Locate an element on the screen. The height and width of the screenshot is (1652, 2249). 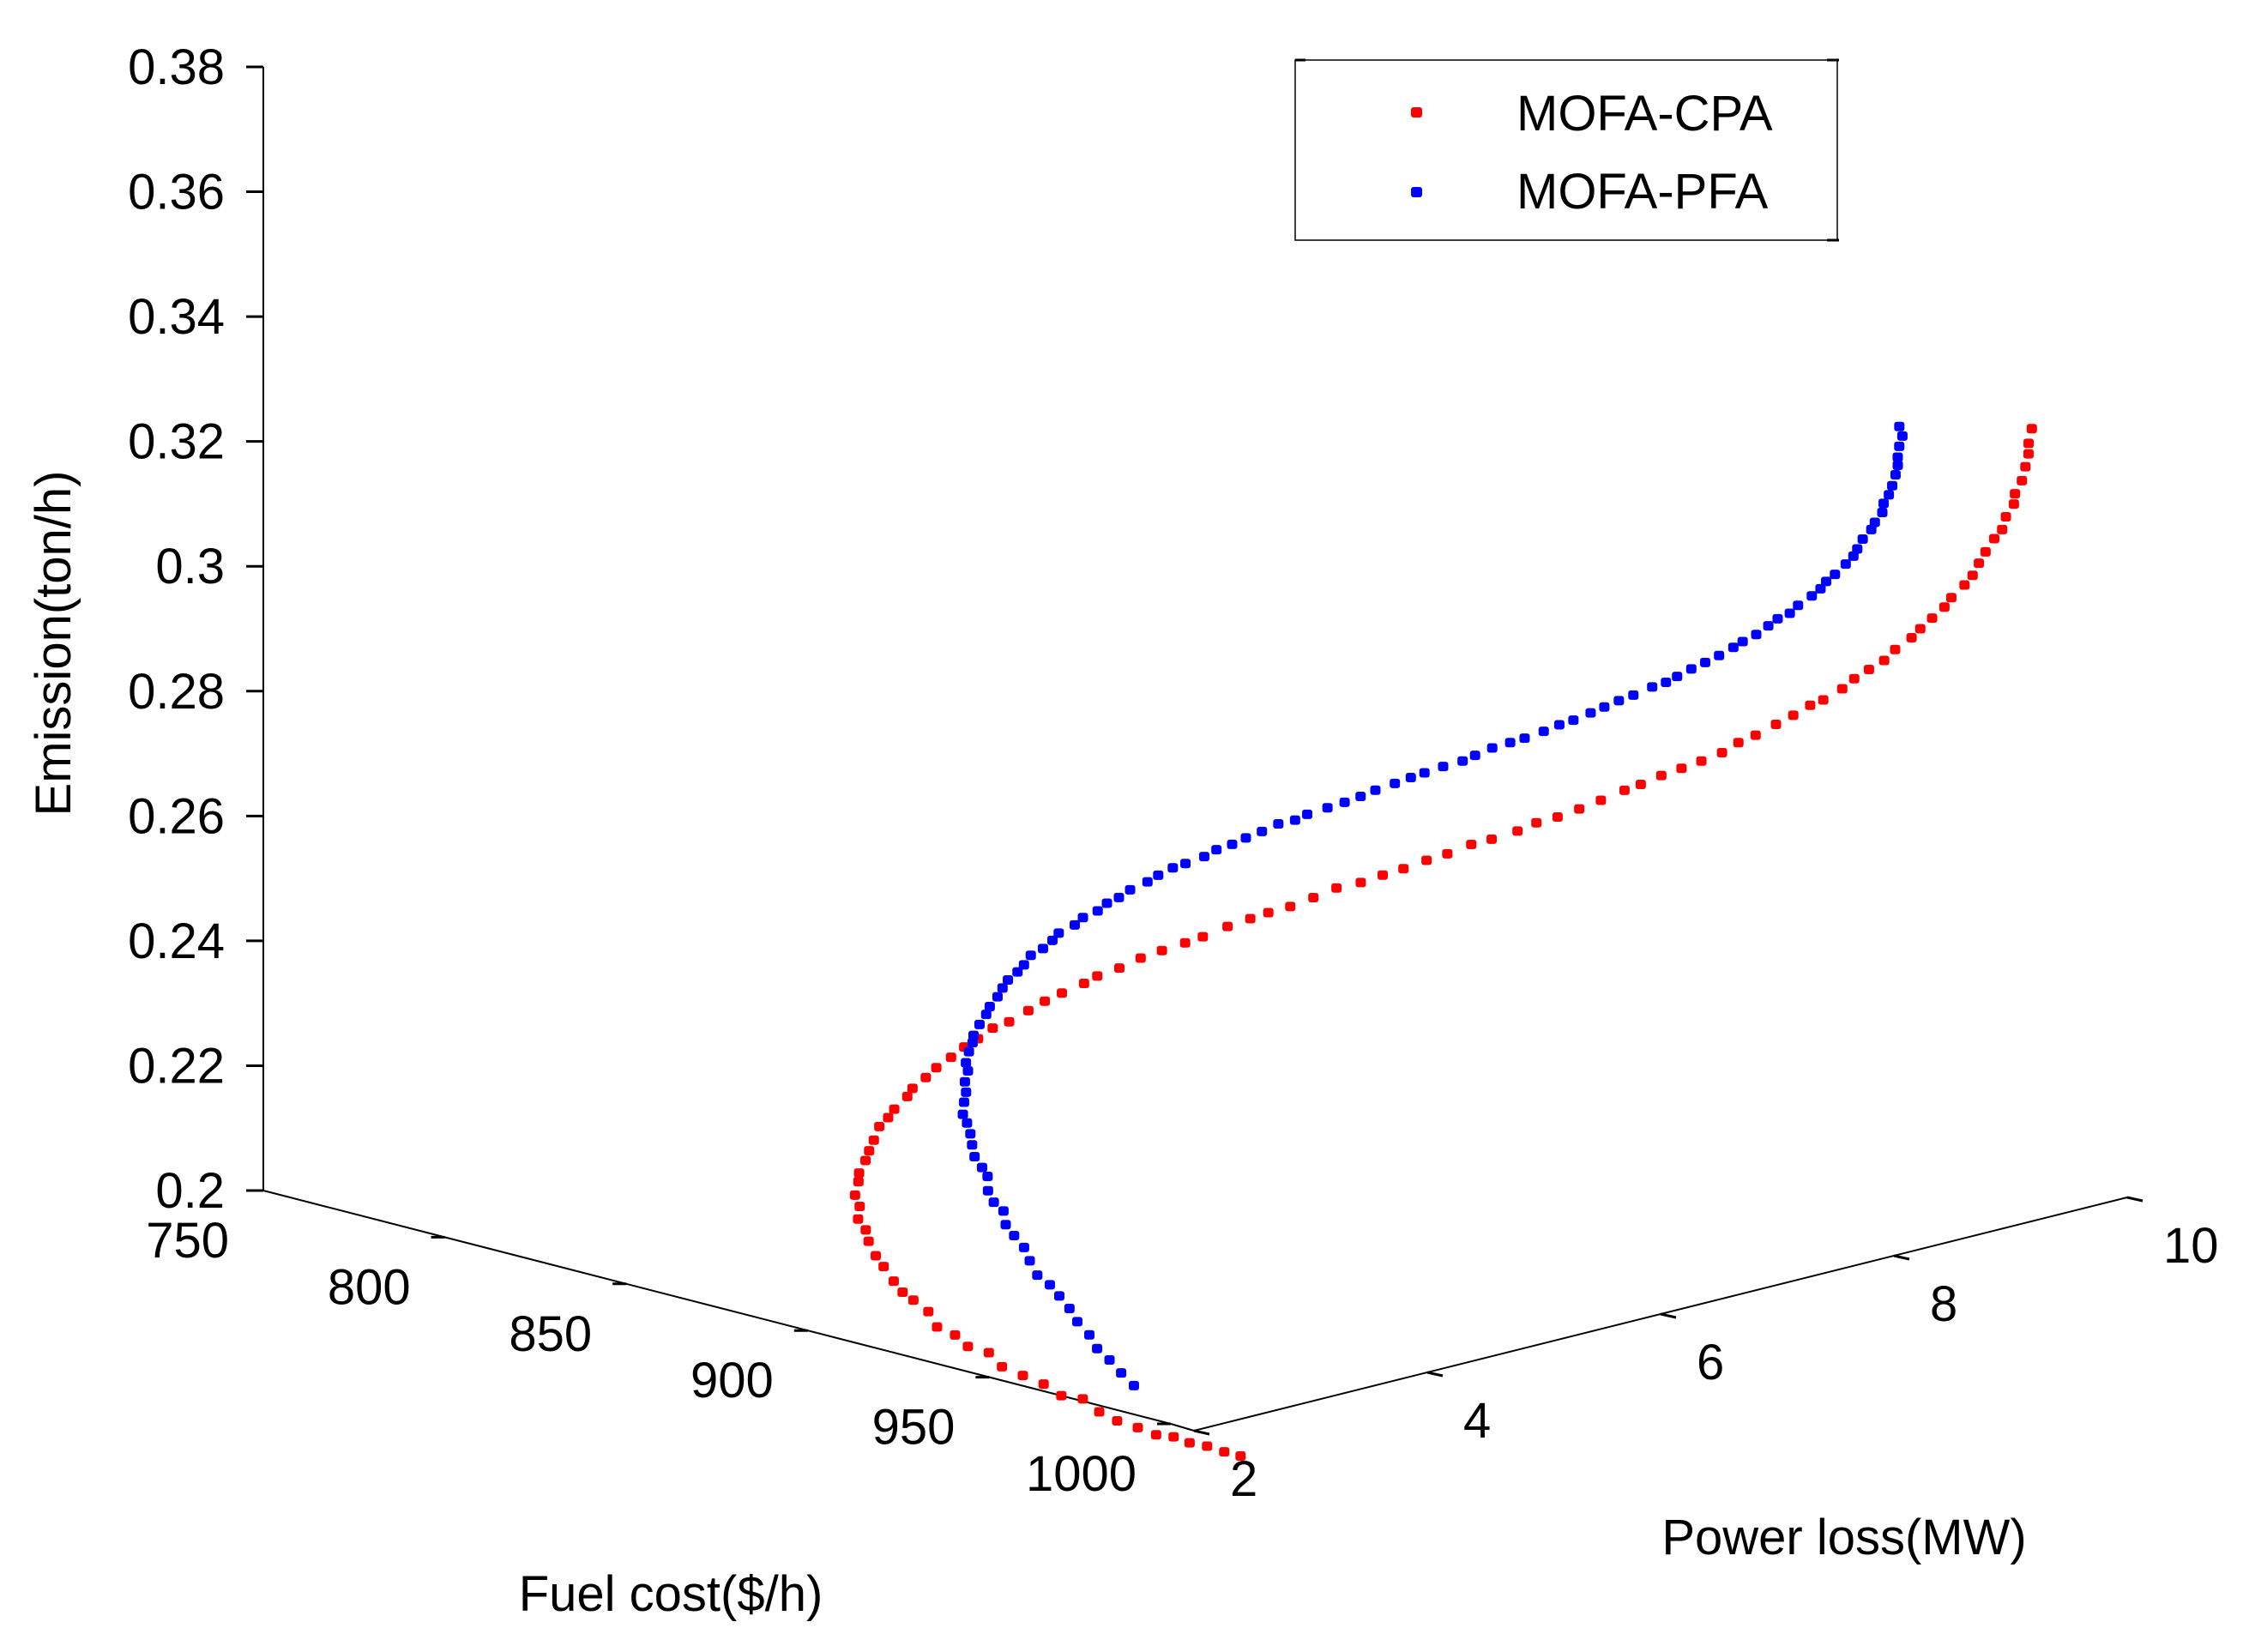
x-tick-label: 750 is located at coordinates (187, 1241).